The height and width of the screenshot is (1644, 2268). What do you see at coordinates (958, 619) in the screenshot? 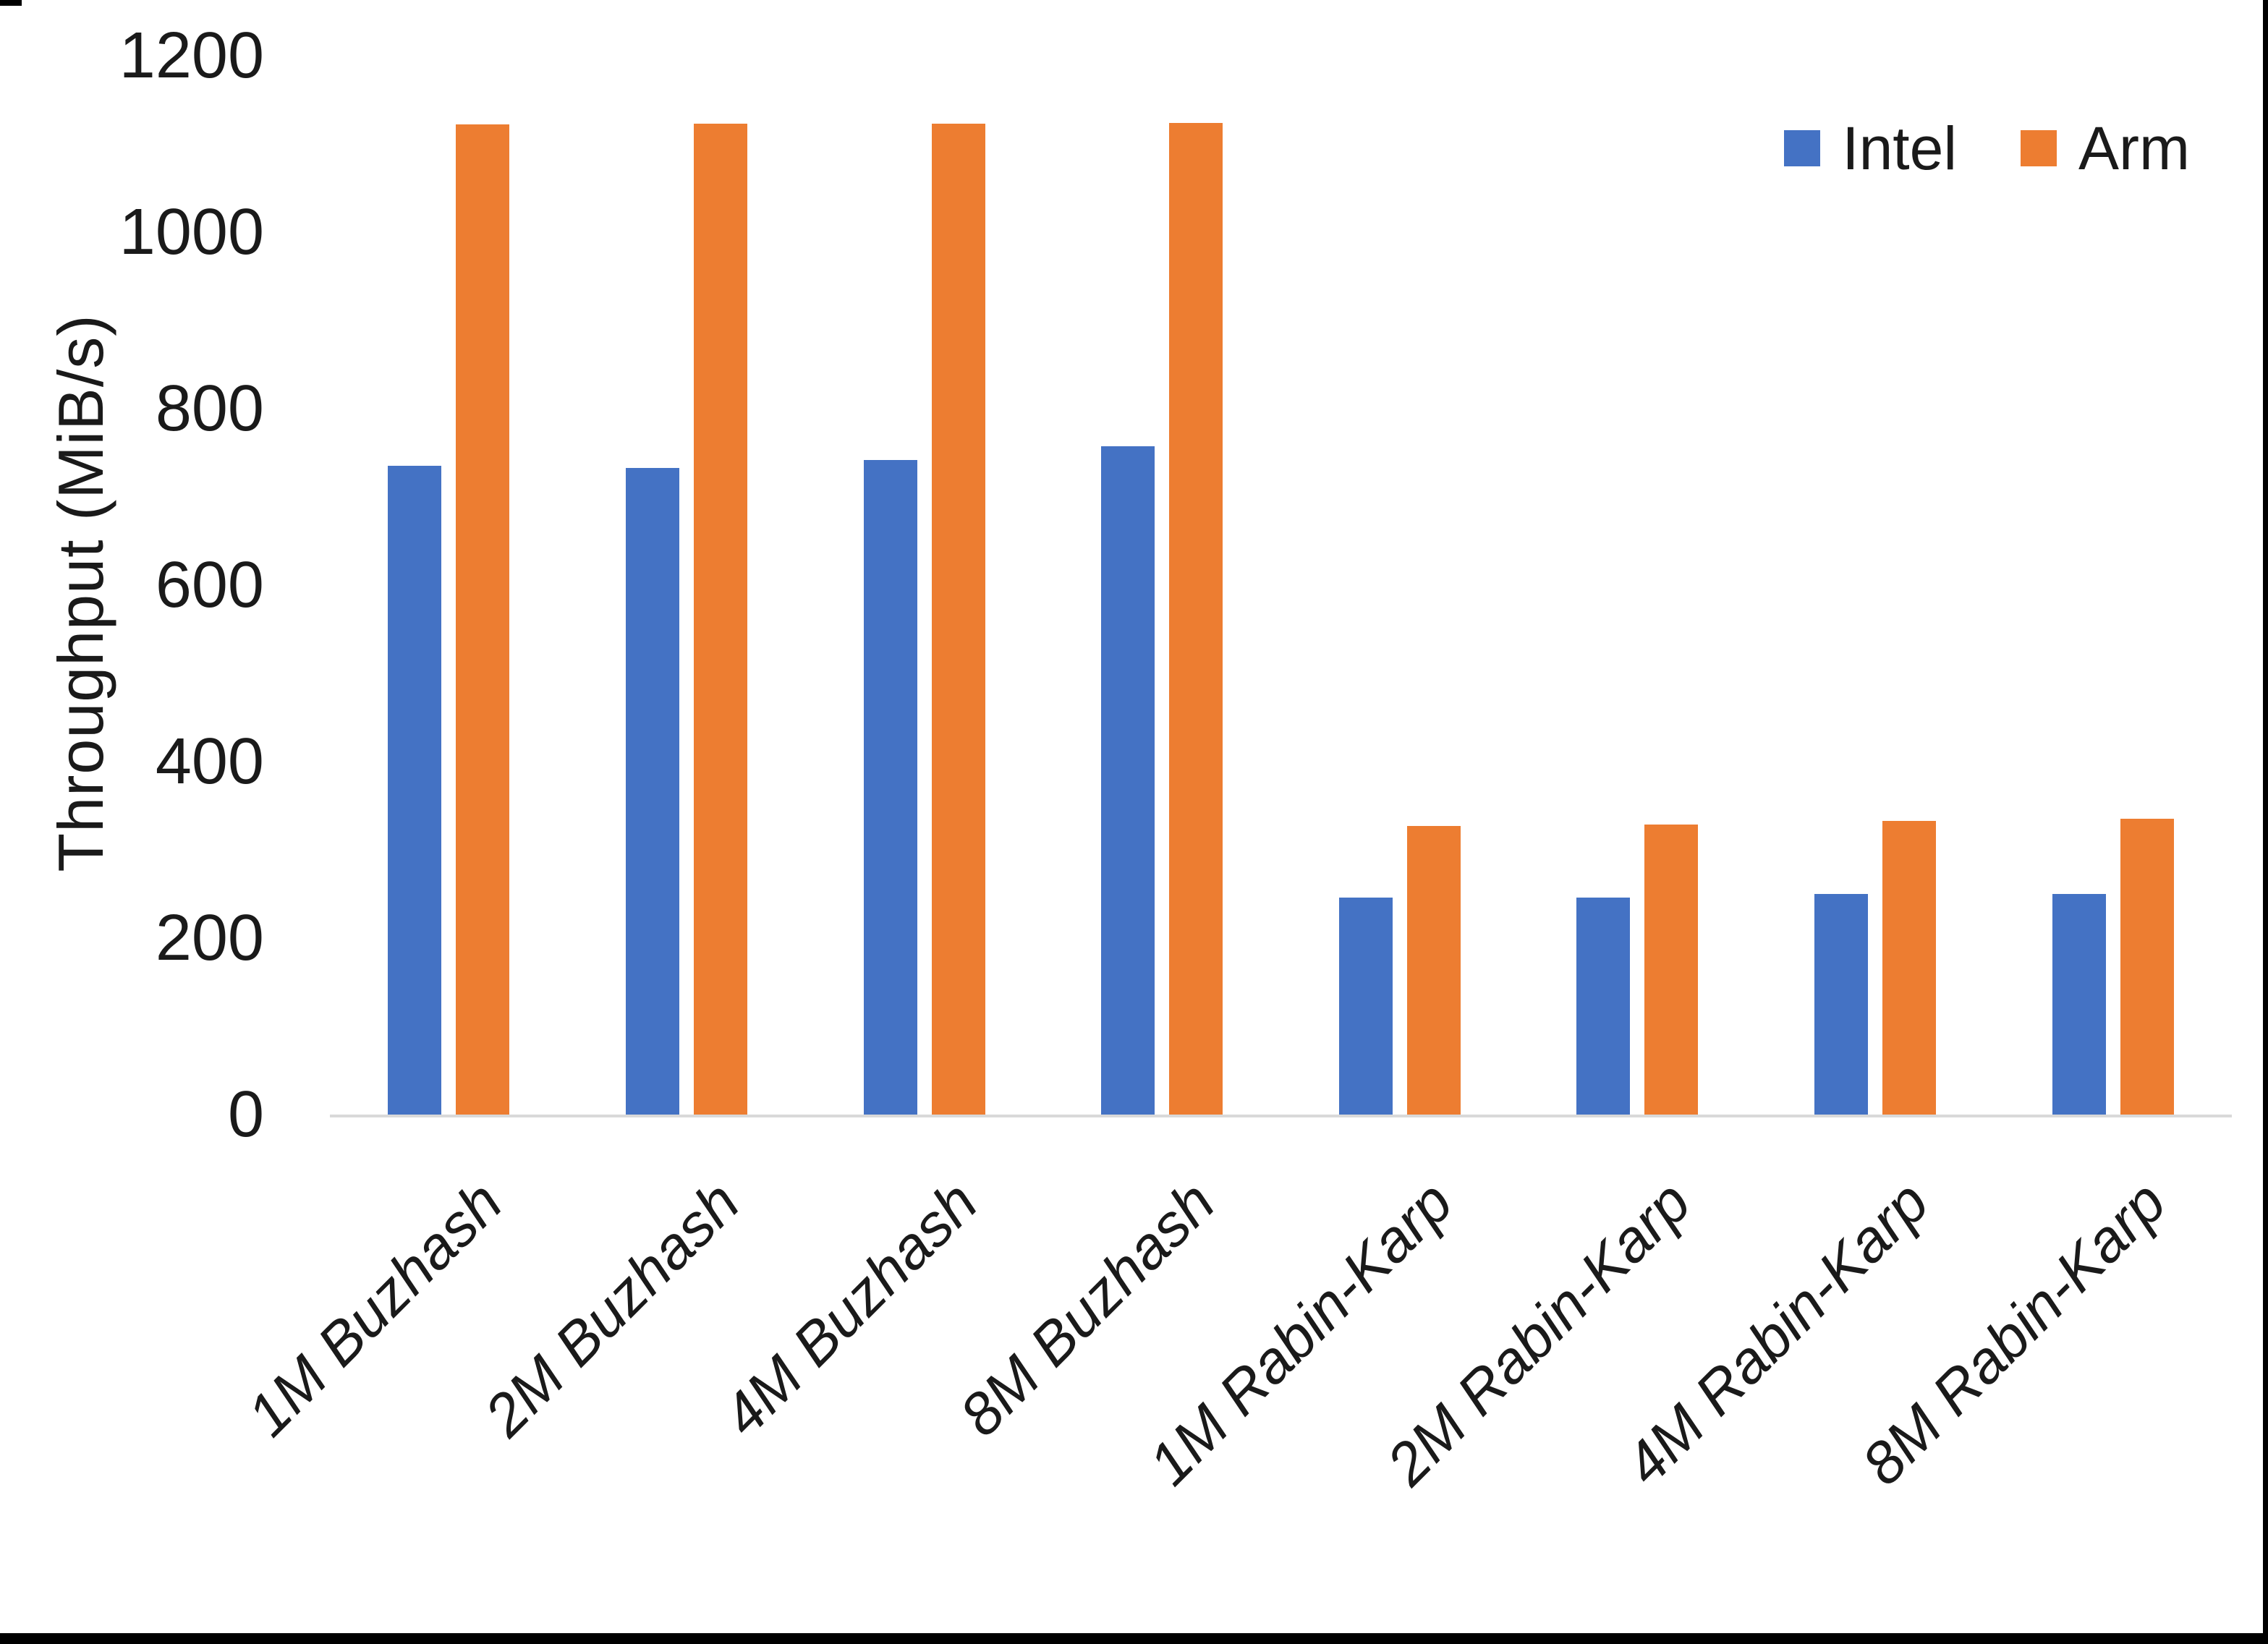
I see `bar-arm-4m-buzhash` at bounding box center [958, 619].